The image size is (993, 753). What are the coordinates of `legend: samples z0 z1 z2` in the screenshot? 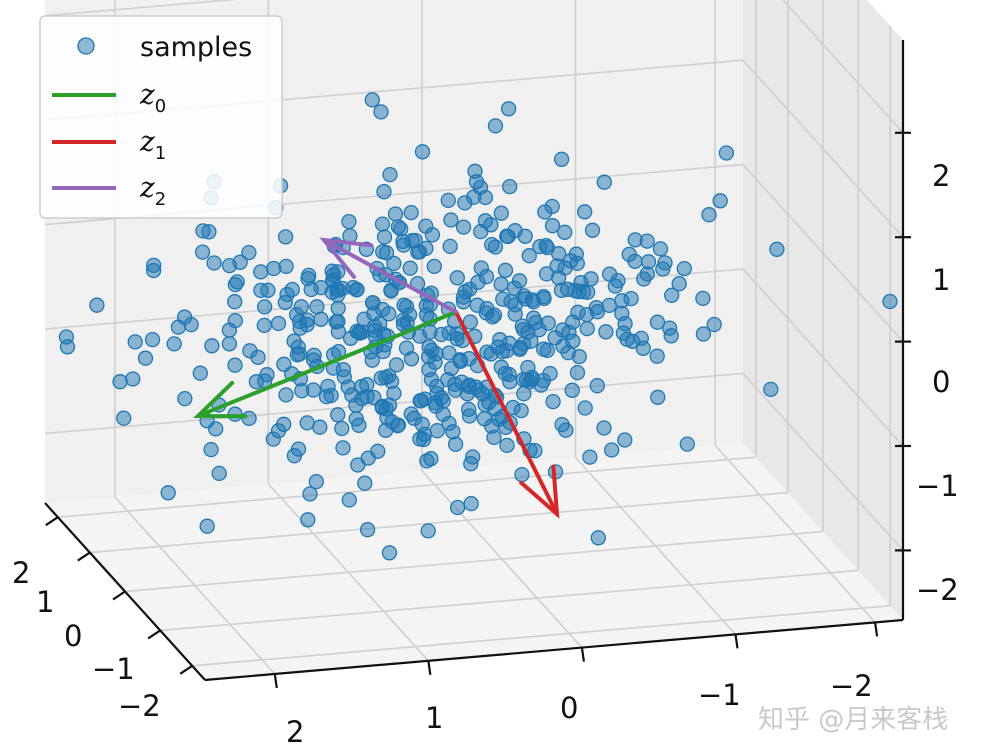 It's located at (161, 117).